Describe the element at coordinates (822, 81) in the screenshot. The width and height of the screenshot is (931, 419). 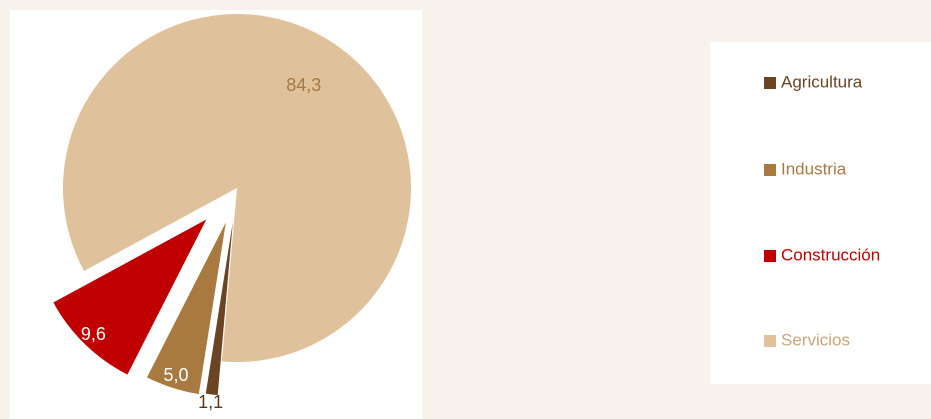
I see `legend-label: Agricultura` at that location.